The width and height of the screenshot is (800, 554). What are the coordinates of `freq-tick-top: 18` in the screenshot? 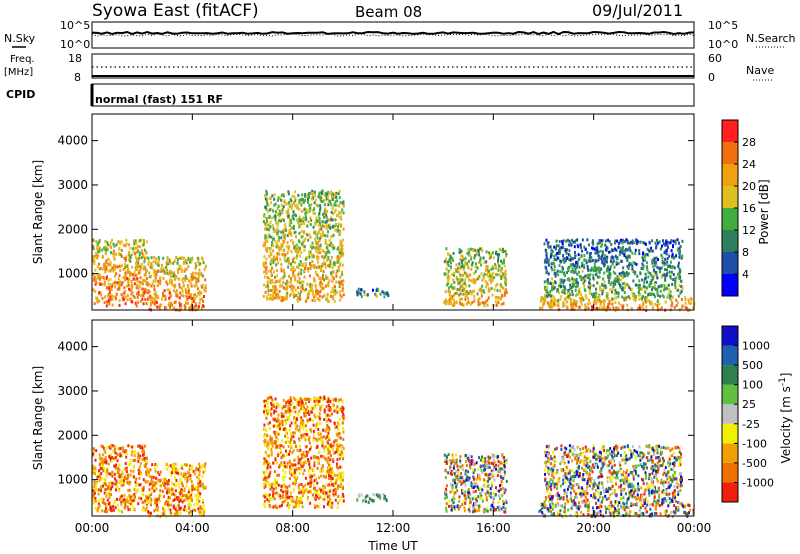 It's located at (75, 58).